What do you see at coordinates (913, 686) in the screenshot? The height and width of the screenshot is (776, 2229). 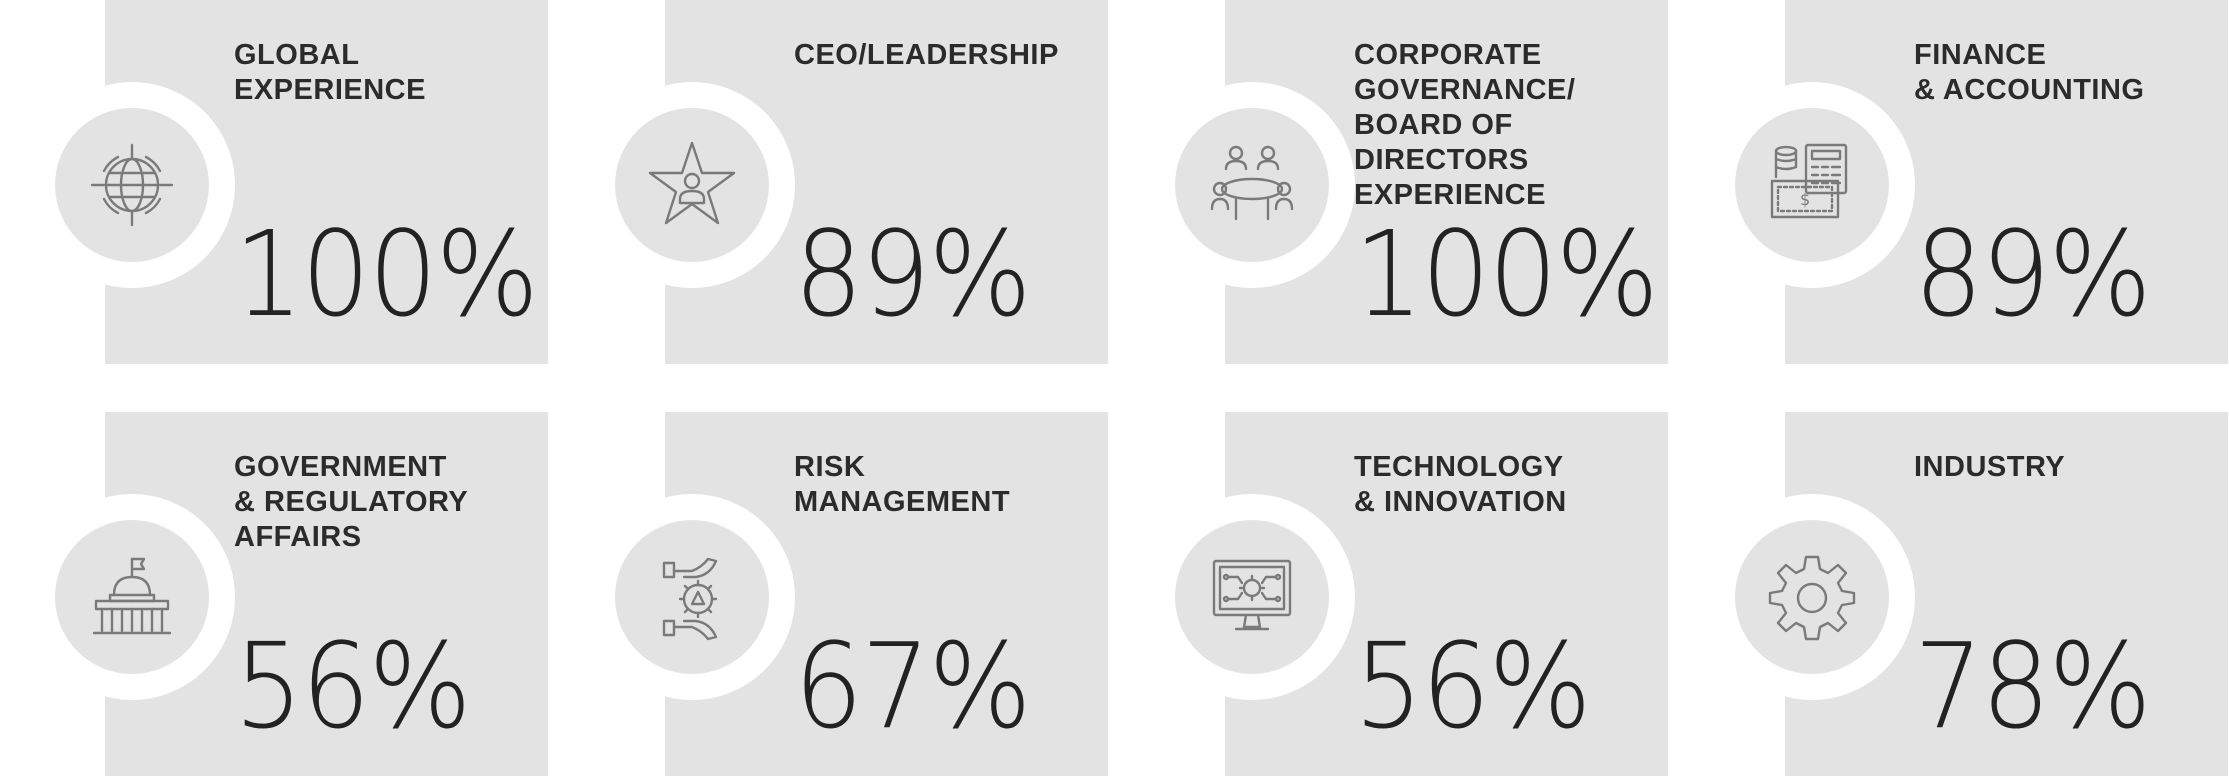 I see `tile-percentage: 67%` at bounding box center [913, 686].